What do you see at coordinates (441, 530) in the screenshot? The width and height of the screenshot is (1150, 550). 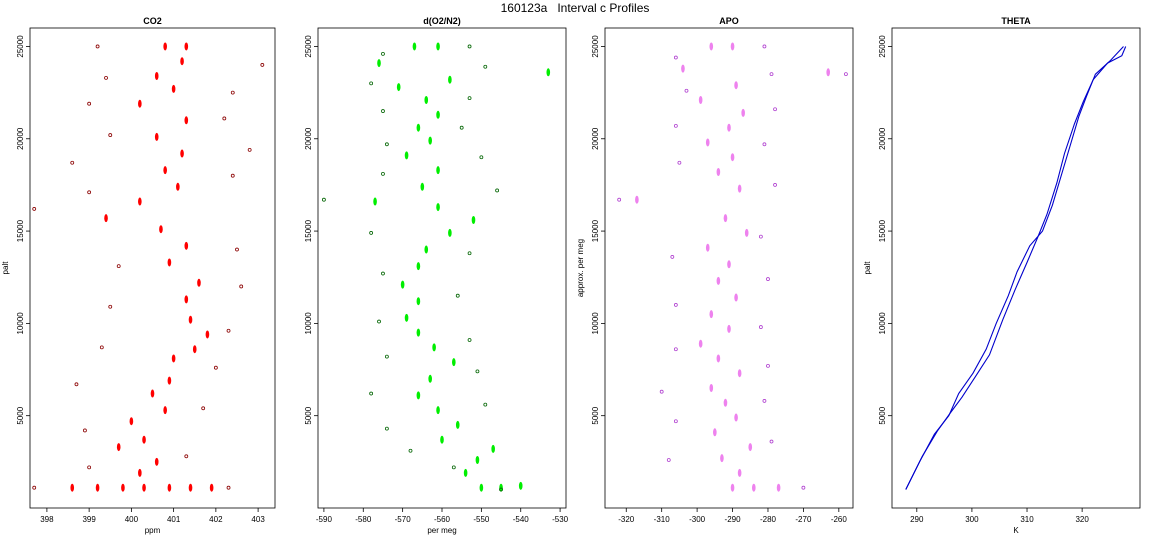 I see `x-axis-label: per meg` at bounding box center [441, 530].